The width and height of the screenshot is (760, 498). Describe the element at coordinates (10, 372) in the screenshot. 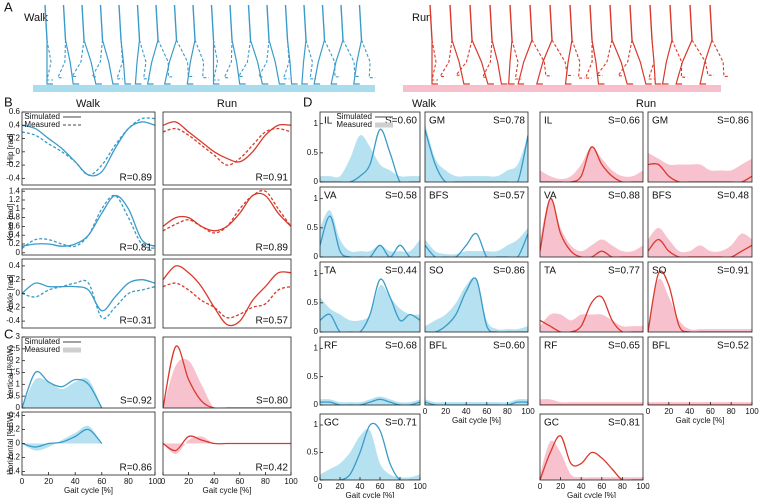

I see `y-axis-label: Vertical [%BW]` at that location.